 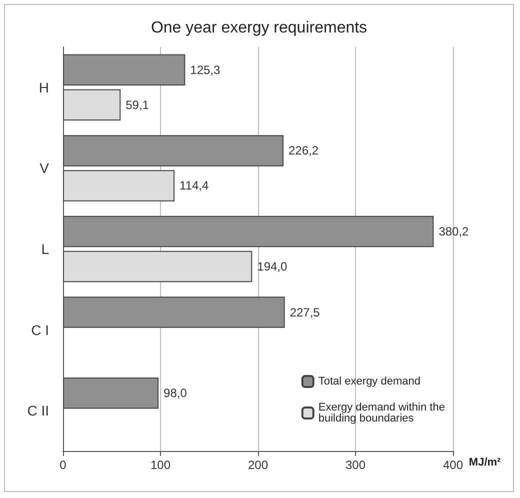 What do you see at coordinates (305, 312) in the screenshot?
I see `data-label: 227,5` at bounding box center [305, 312].